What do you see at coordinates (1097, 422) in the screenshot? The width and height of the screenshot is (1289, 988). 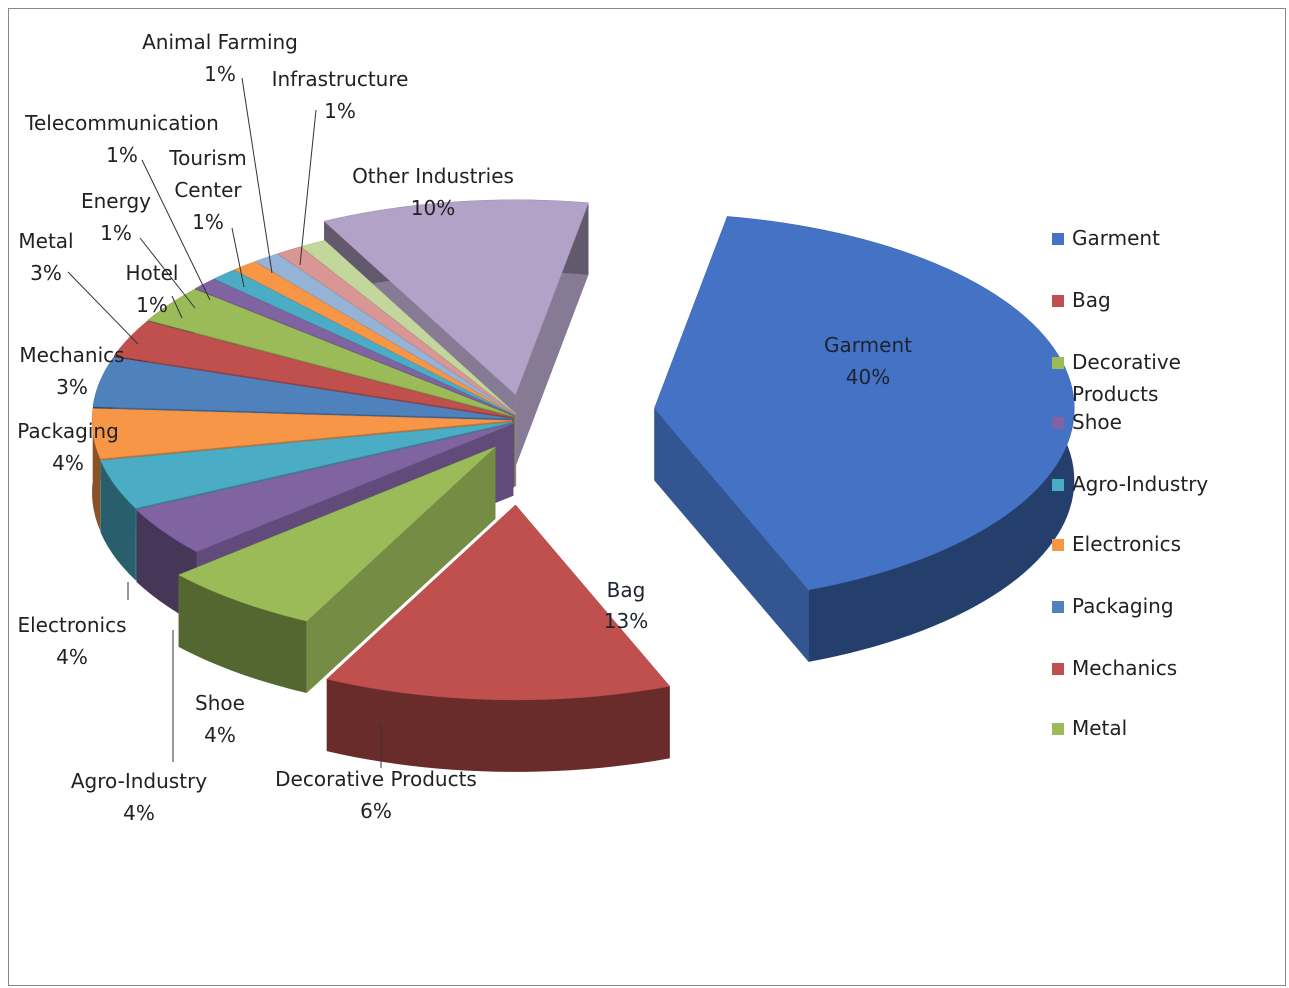 I see `legend-label: Shoe` at bounding box center [1097, 422].